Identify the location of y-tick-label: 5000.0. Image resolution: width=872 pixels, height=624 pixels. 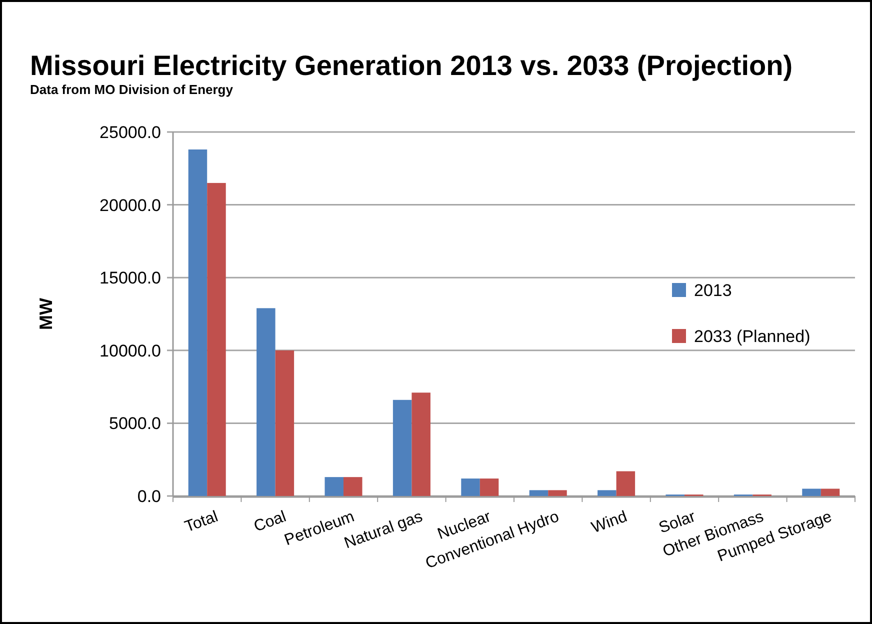
(135, 424).